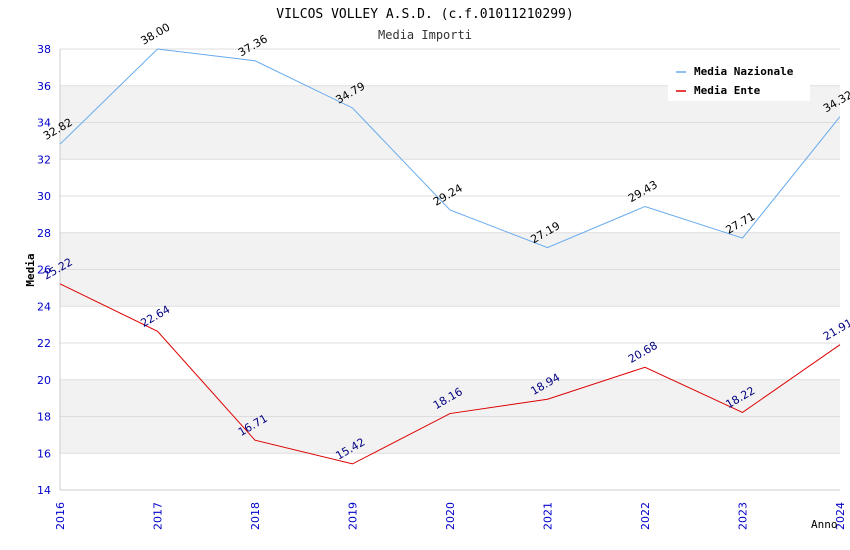  I want to click on y-tick-label: 32, so click(44, 159).